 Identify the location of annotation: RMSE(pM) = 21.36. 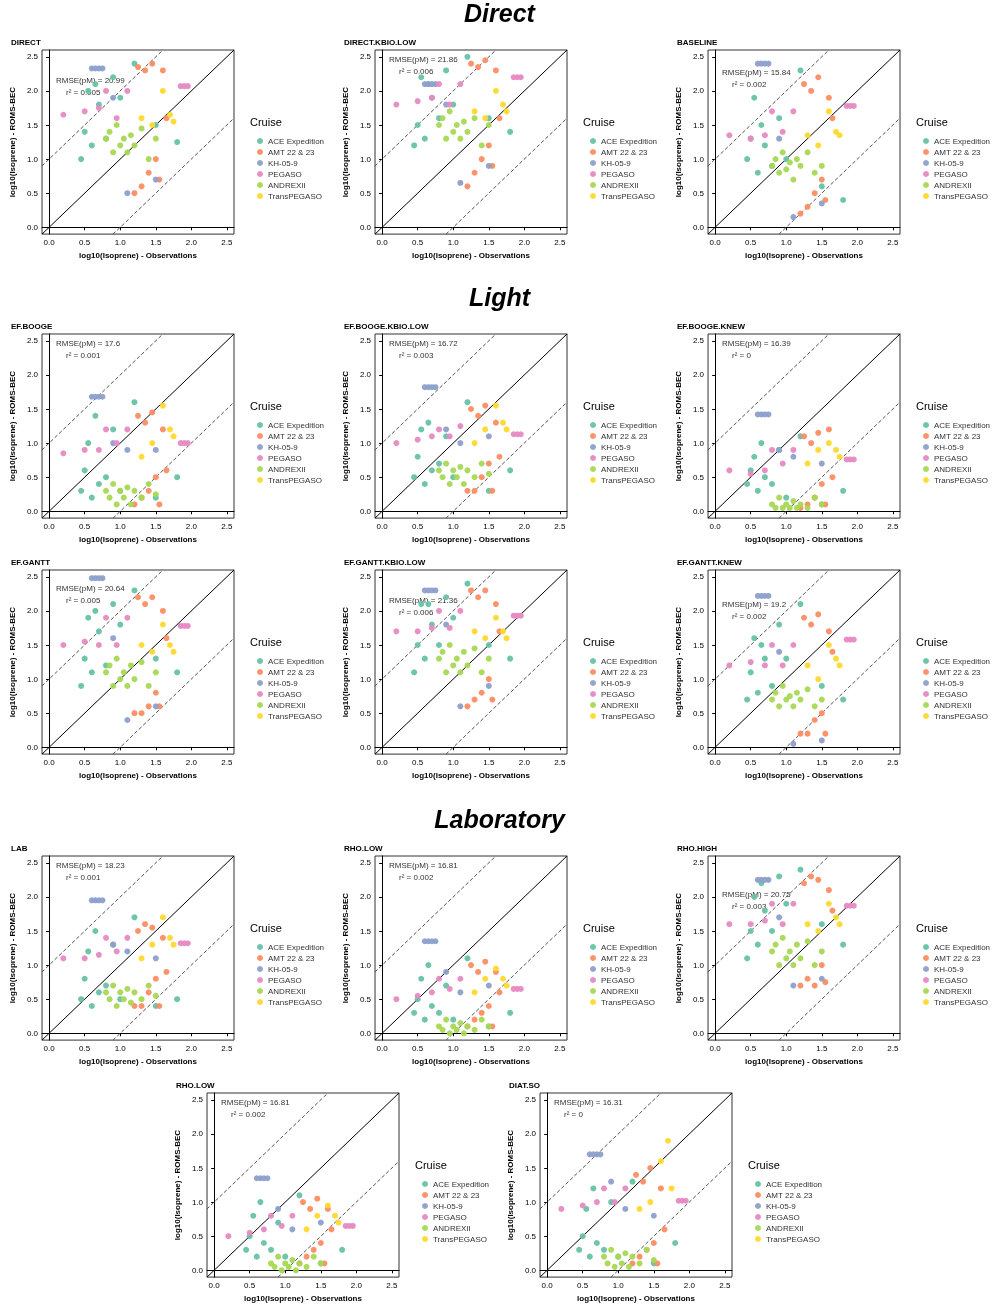
(424, 600).